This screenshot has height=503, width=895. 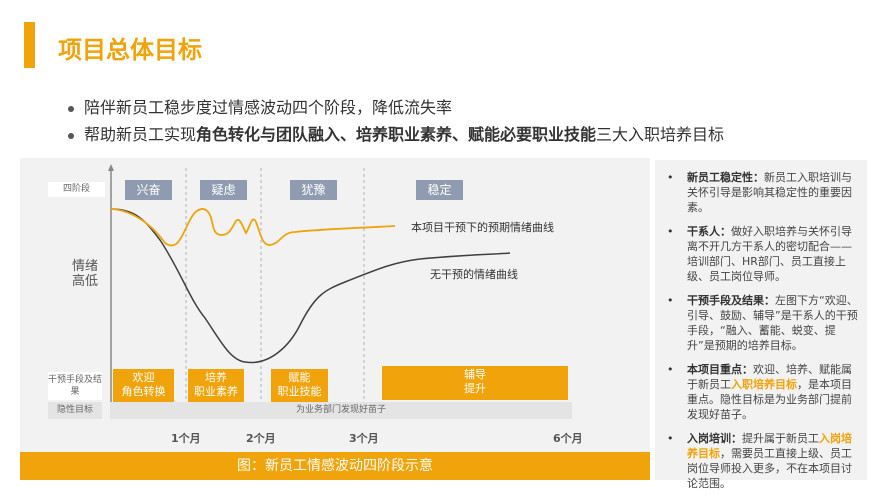 What do you see at coordinates (364, 438) in the screenshot?
I see `tick-3-month: 3个月` at bounding box center [364, 438].